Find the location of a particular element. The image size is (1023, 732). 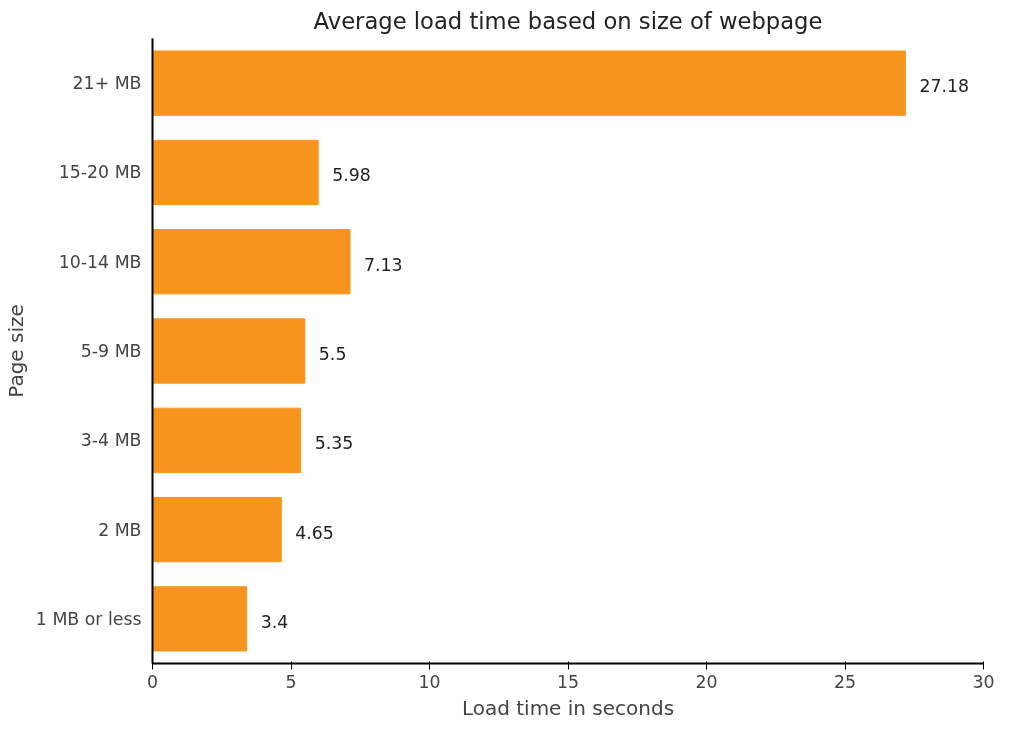

y-tick-label: 5-9 MB is located at coordinates (111, 351).